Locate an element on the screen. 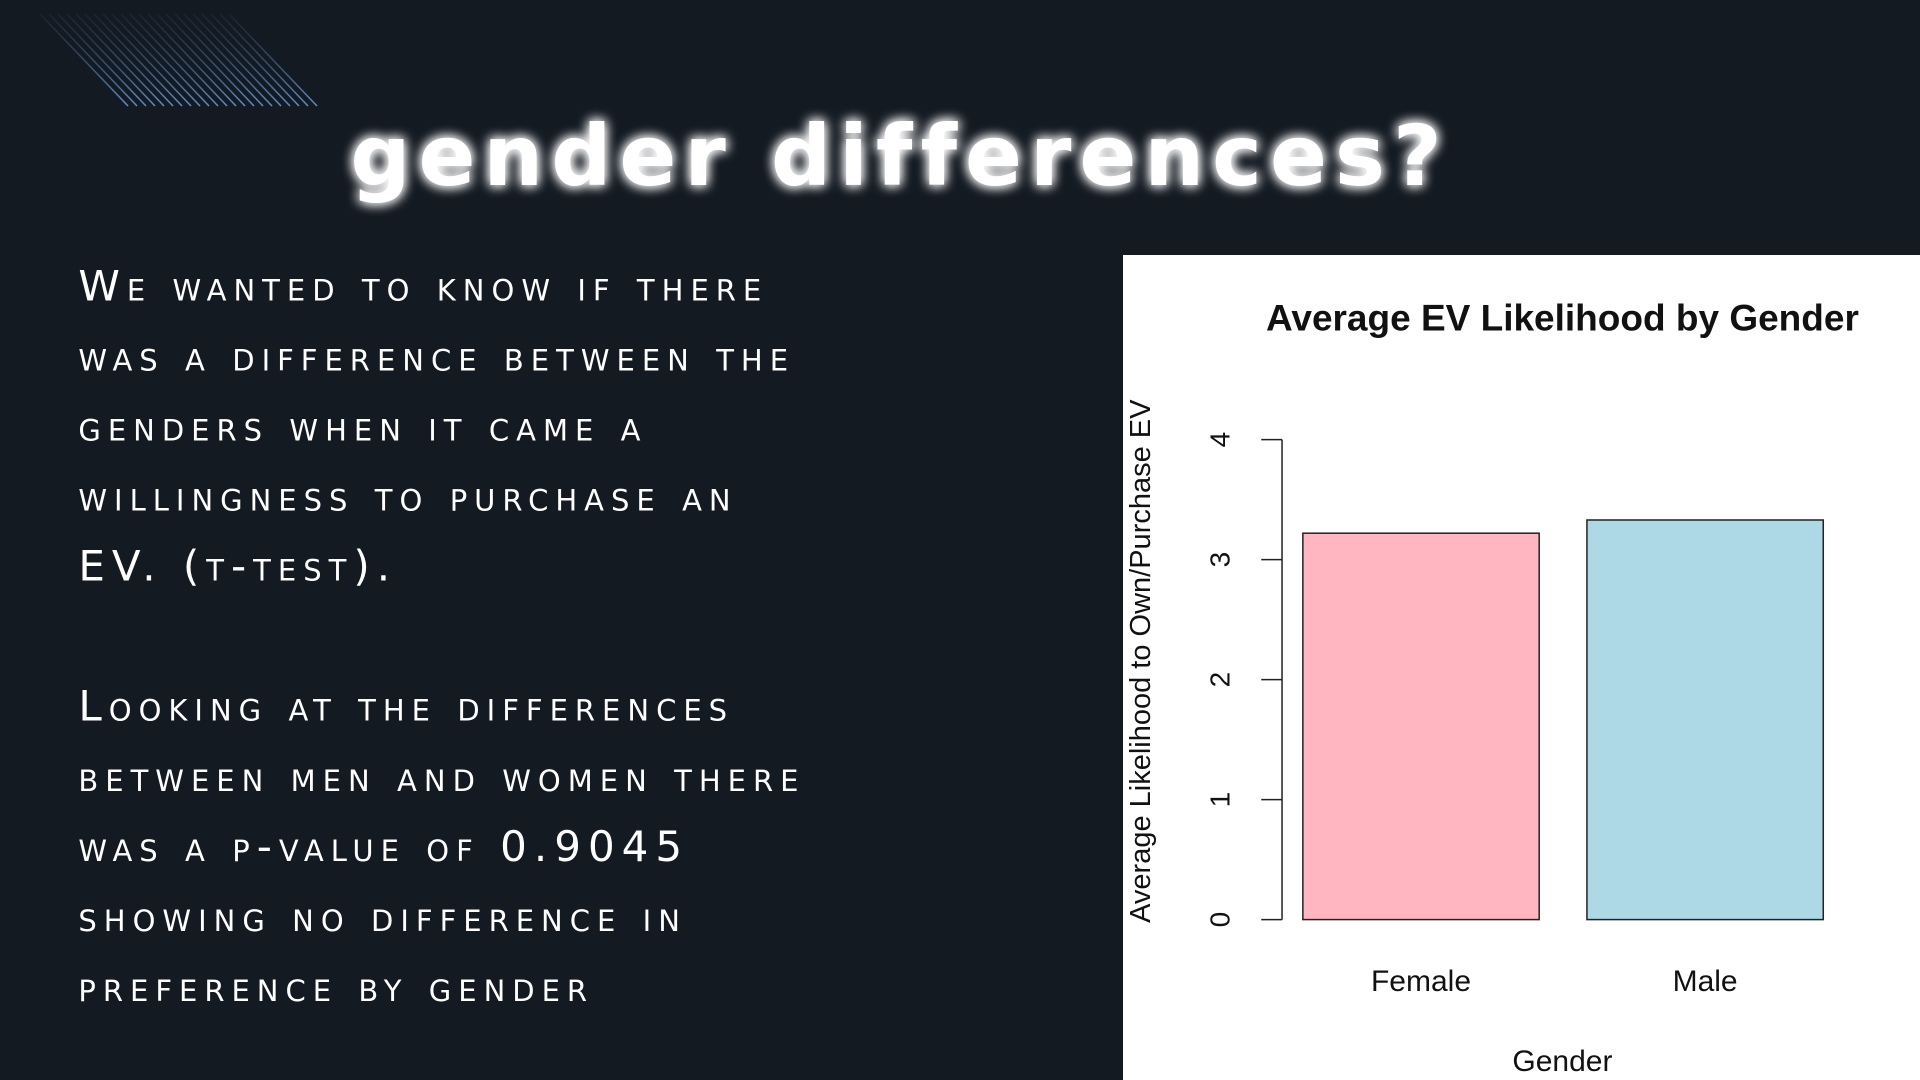  body-line: showing no difference in is located at coordinates (382, 916).